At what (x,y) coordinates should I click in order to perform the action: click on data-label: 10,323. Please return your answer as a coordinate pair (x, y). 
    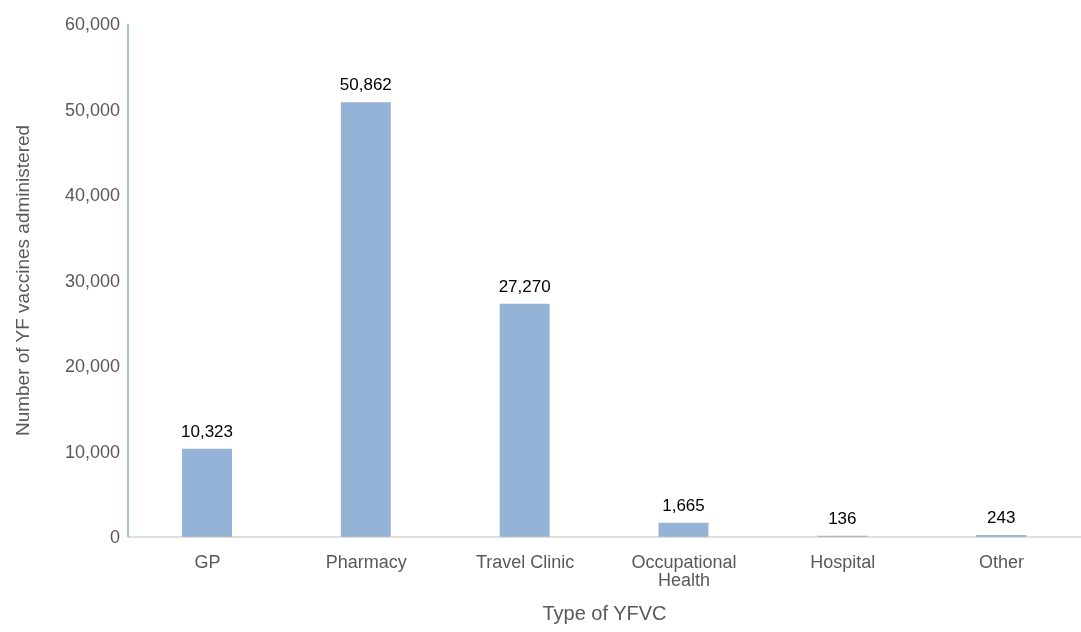
    Looking at the image, I should click on (207, 431).